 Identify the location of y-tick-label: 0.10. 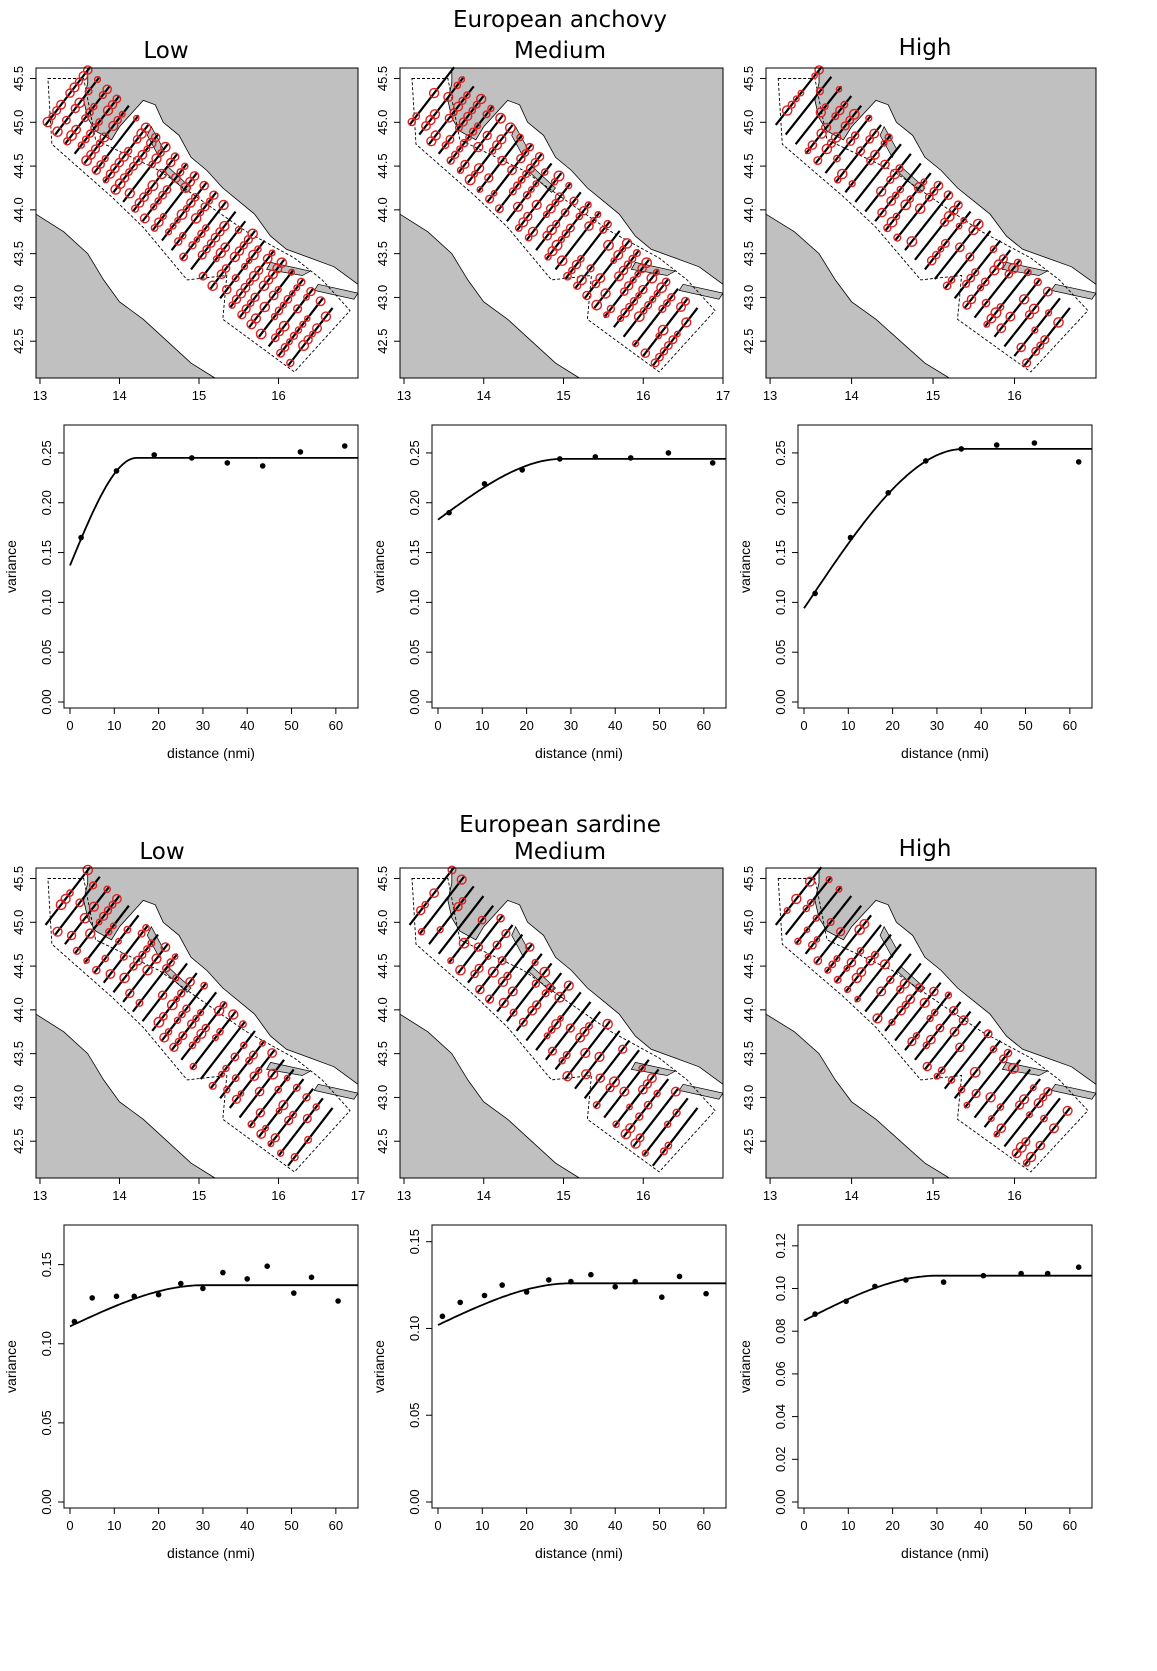
(414, 1328).